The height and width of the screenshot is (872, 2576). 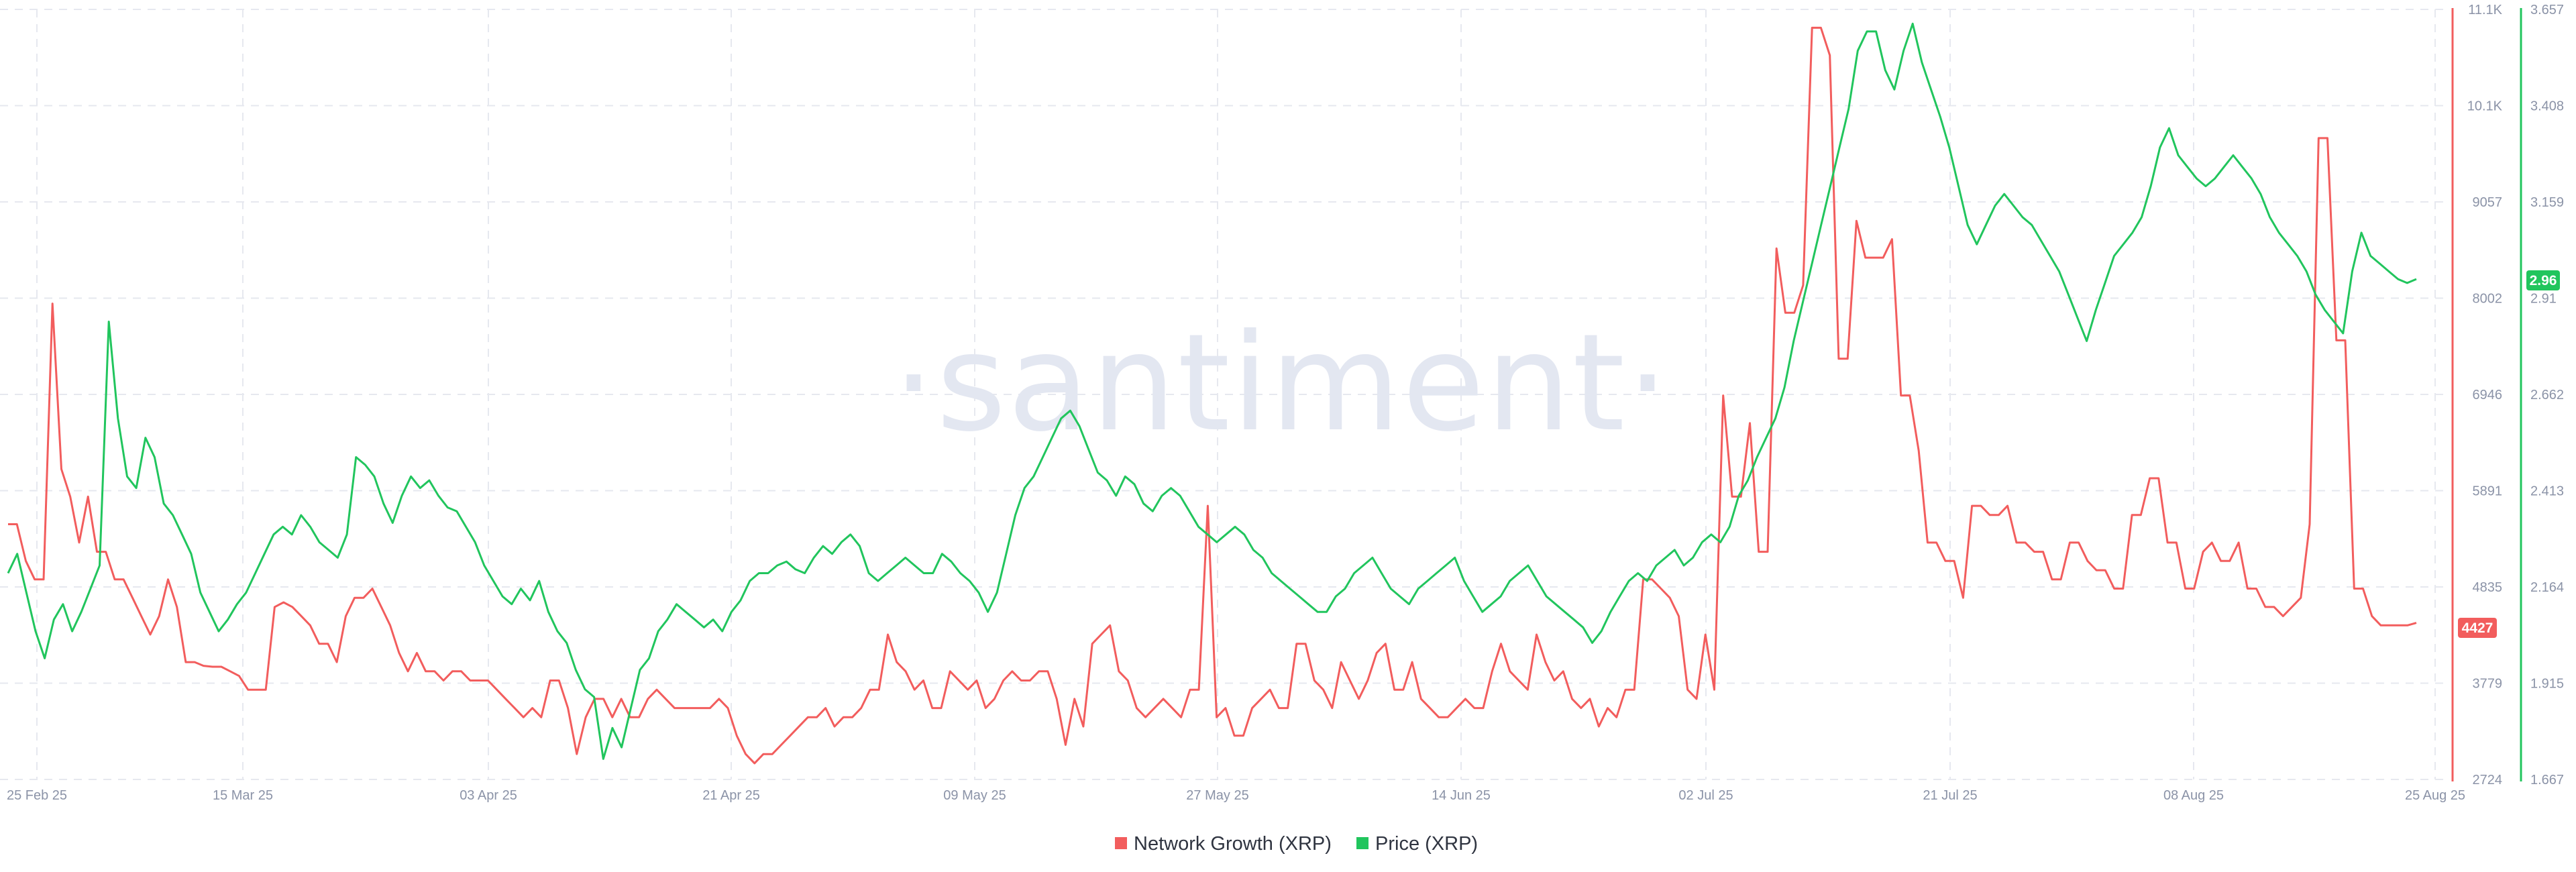 What do you see at coordinates (2193, 795) in the screenshot?
I see `x-axis-tick-label: 08 Aug 25` at bounding box center [2193, 795].